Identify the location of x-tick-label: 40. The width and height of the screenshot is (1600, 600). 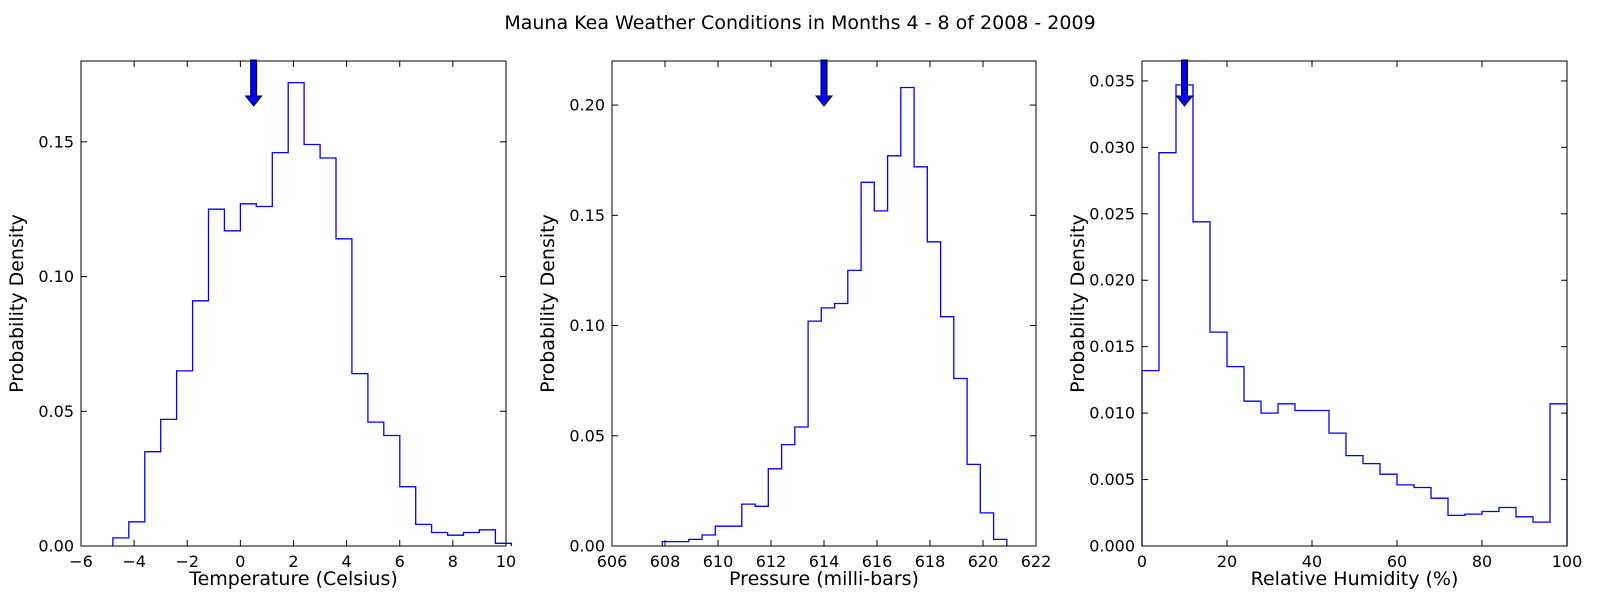
(1312, 561).